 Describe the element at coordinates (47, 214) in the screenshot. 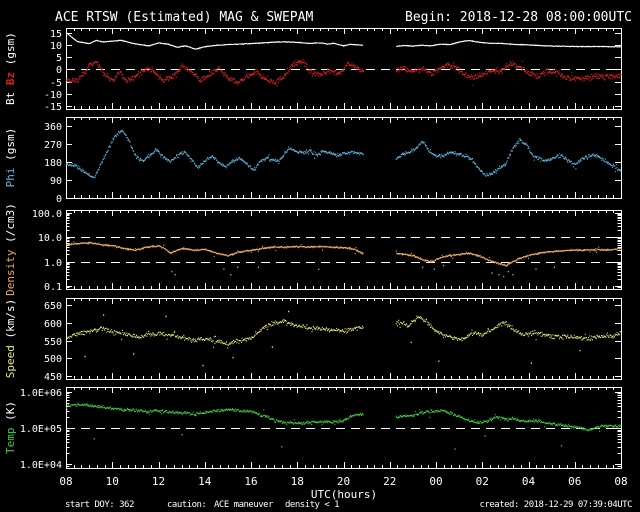

I see `y-tick-label: 100.0` at that location.